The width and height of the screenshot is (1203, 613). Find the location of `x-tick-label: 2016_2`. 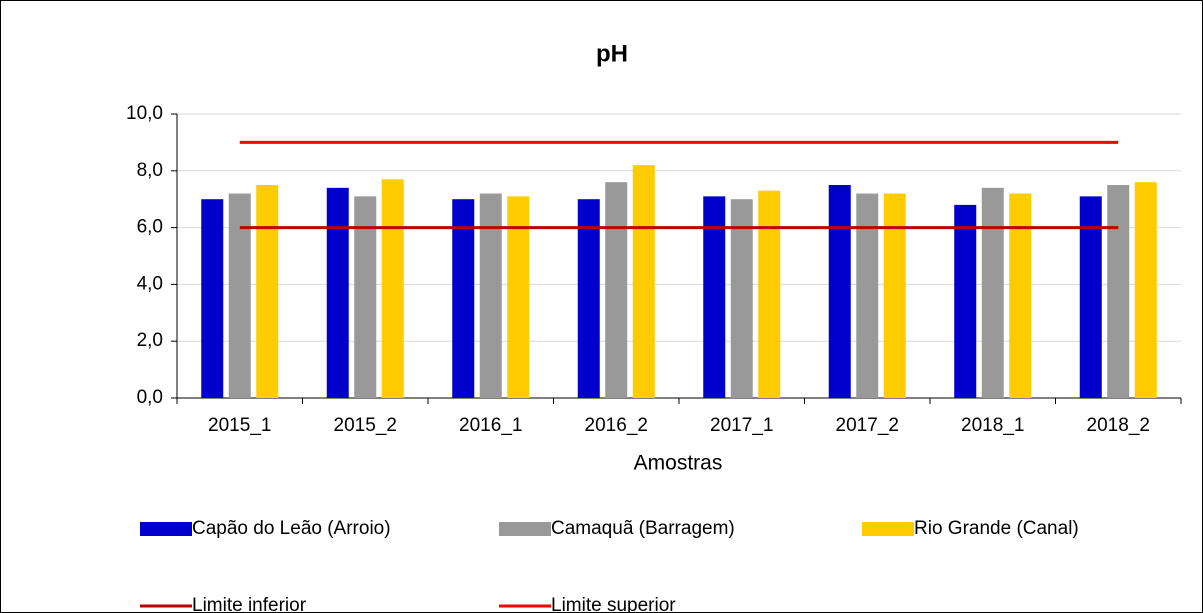

x-tick-label: 2016_2 is located at coordinates (616, 425).